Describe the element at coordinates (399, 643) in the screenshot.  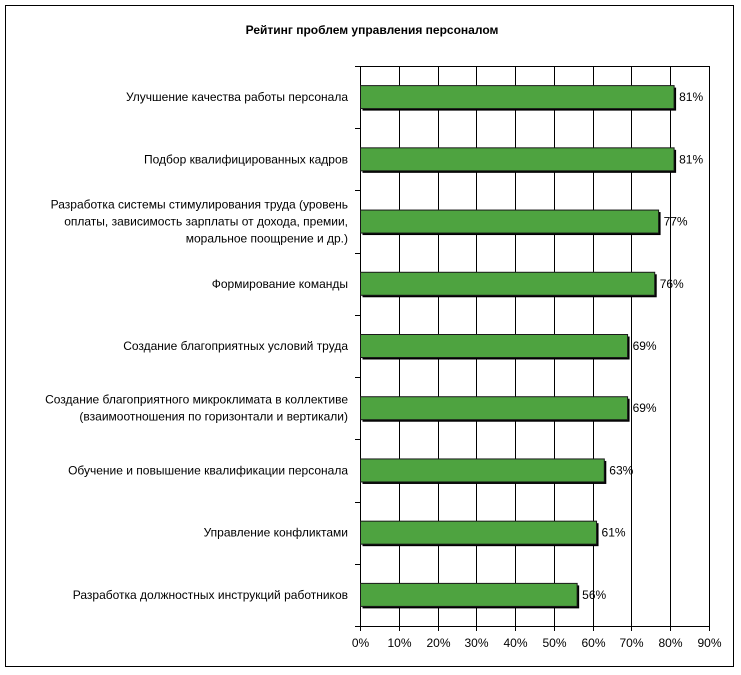
I see `x-tick-label: 10%` at that location.